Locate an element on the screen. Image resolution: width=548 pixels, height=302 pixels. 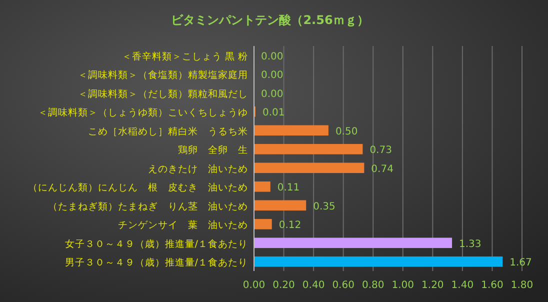
x-tick-label: 1.80 is located at coordinates (522, 285).